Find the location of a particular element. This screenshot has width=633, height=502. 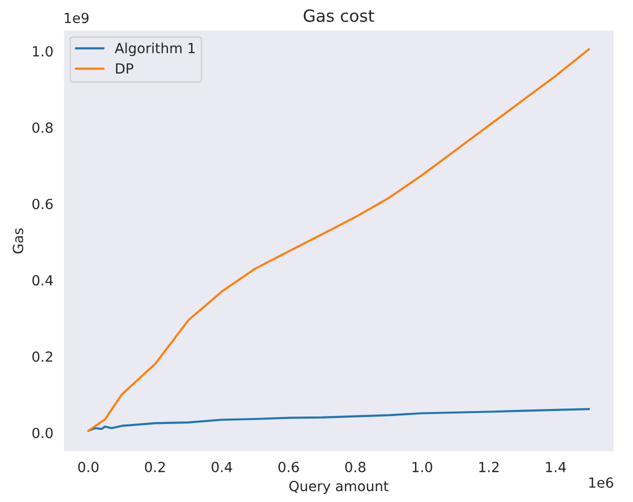

legend-label: DP is located at coordinates (125, 68).